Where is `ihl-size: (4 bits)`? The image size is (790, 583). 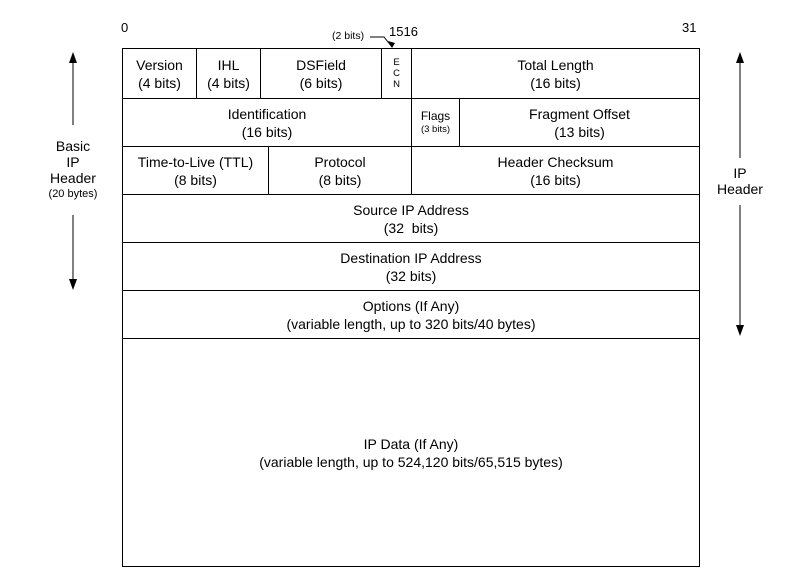
ihl-size: (4 bits) is located at coordinates (228, 82).